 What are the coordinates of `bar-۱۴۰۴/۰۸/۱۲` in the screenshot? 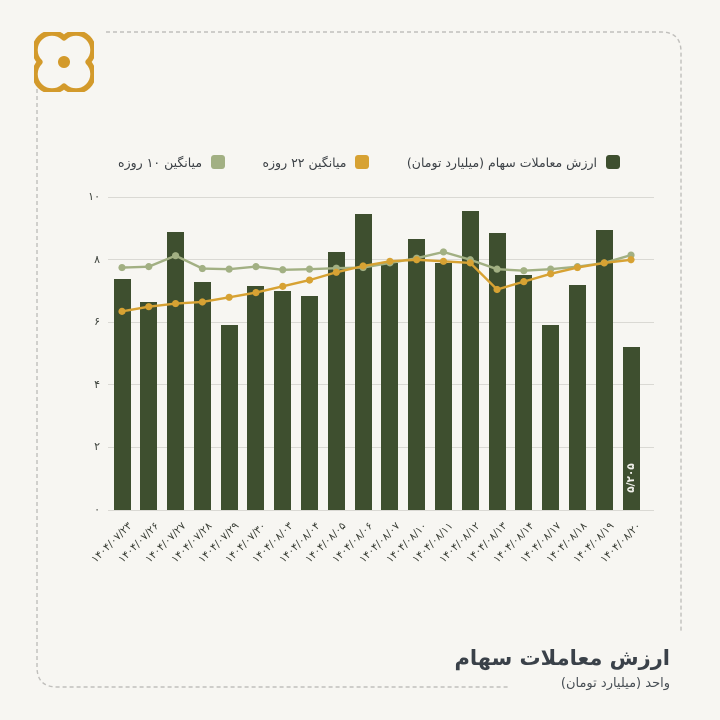 It's located at (470, 360).